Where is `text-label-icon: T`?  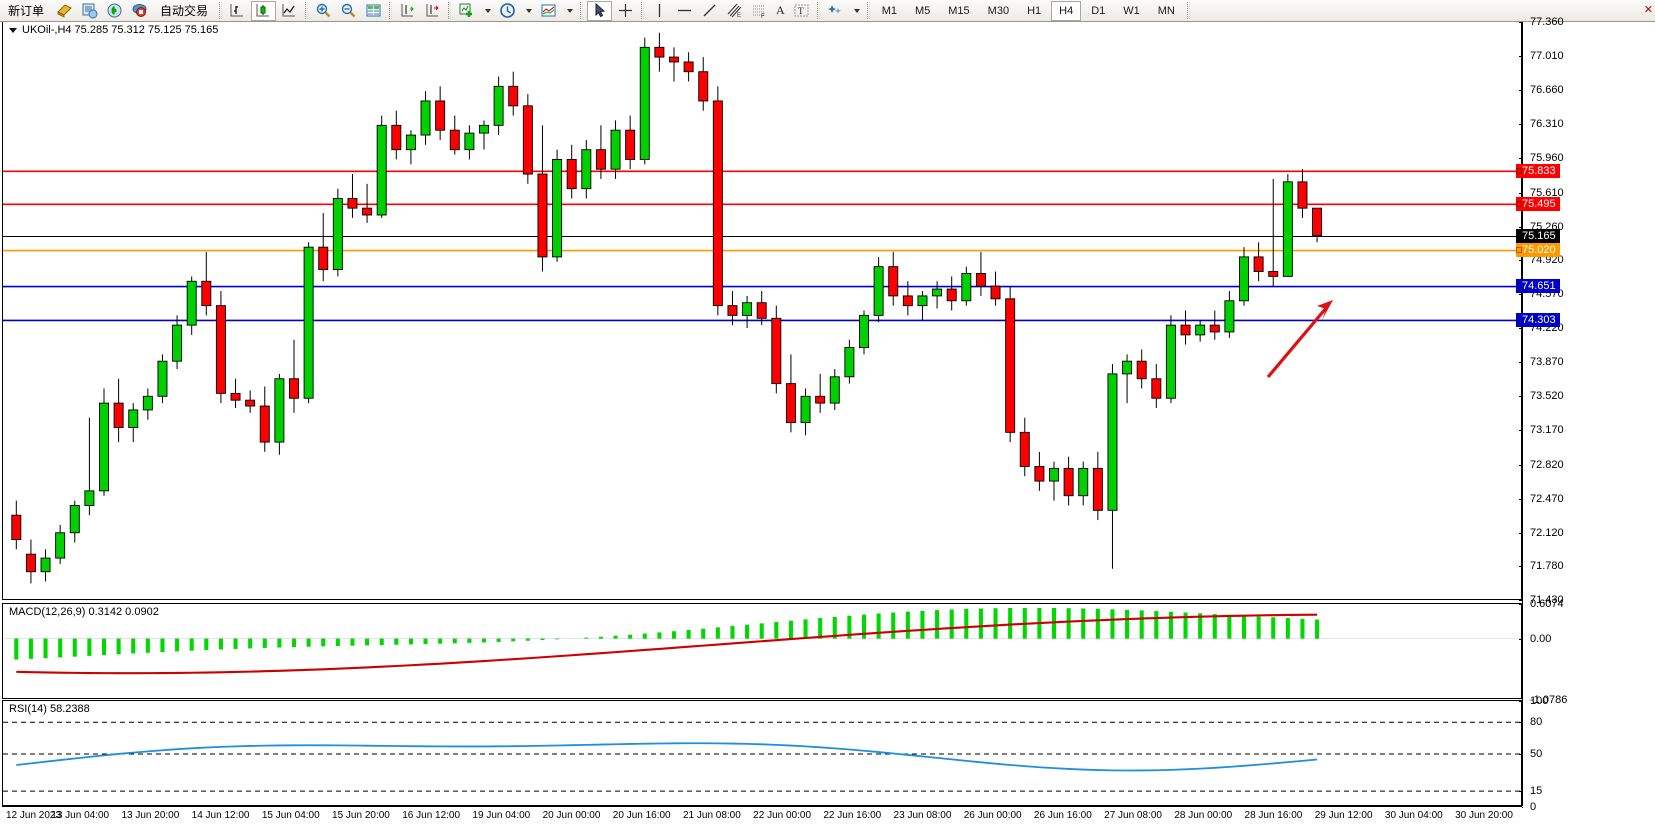 text-label-icon: T is located at coordinates (801, 11).